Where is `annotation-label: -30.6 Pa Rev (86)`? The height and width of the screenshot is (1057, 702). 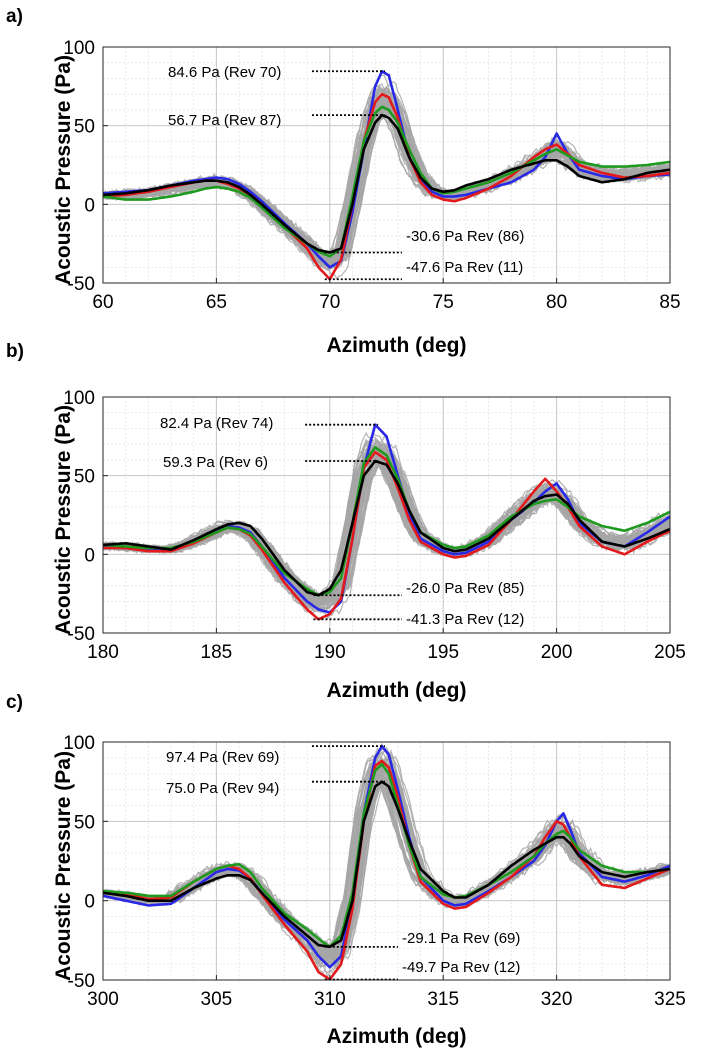
annotation-label: -30.6 Pa Rev (86) is located at coordinates (465, 236).